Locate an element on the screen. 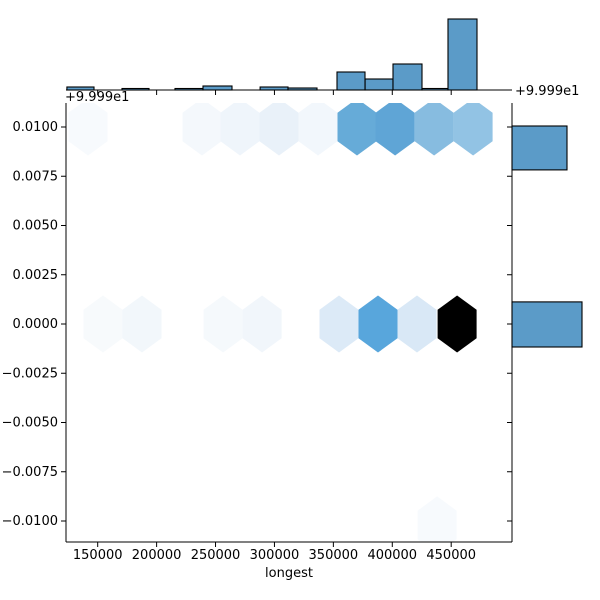 This screenshot has height=600, width=600. x-axis-tick-label: 350000 is located at coordinates (334, 555).